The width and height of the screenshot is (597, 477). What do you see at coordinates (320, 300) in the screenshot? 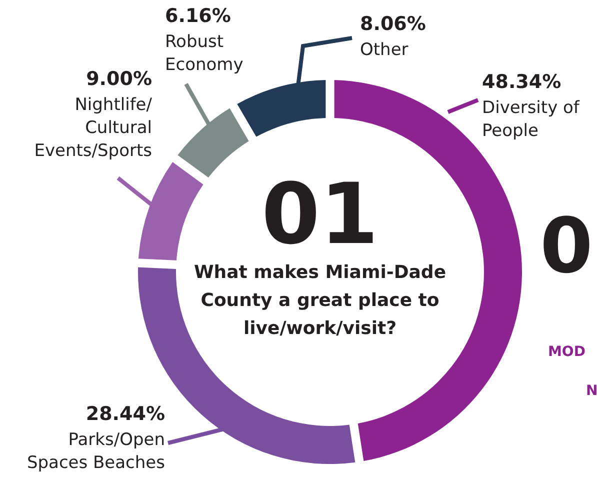
I see `text: What makes Miami-Dade County a great place to live/work/visit?` at bounding box center [320, 300].